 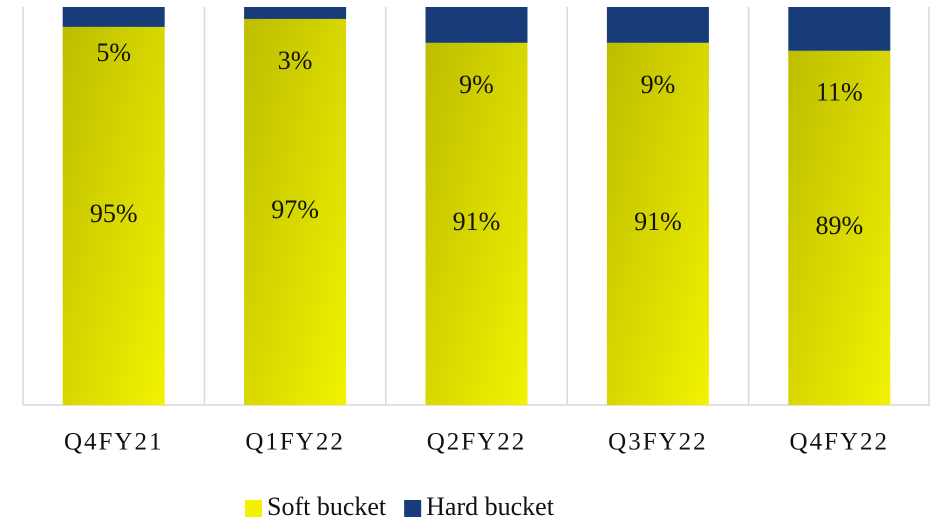 I want to click on legend-label: Soft bucket, so click(x=327, y=506).